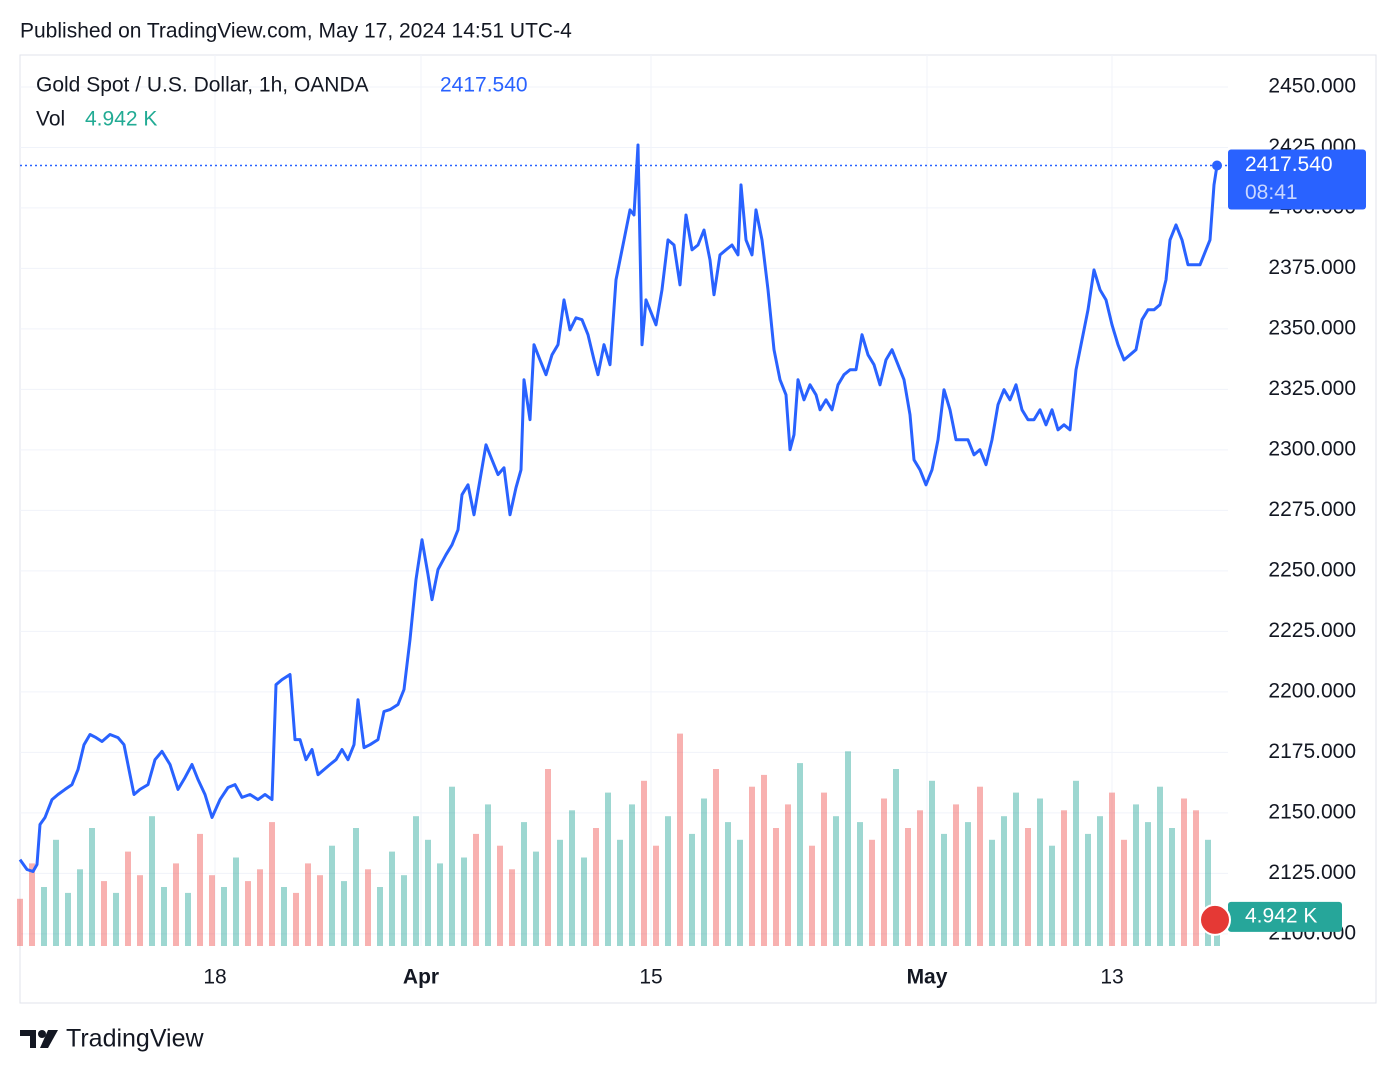 The image size is (1396, 1079). What do you see at coordinates (1312, 388) in the screenshot?
I see `y-tick-label: 2325.000` at bounding box center [1312, 388].